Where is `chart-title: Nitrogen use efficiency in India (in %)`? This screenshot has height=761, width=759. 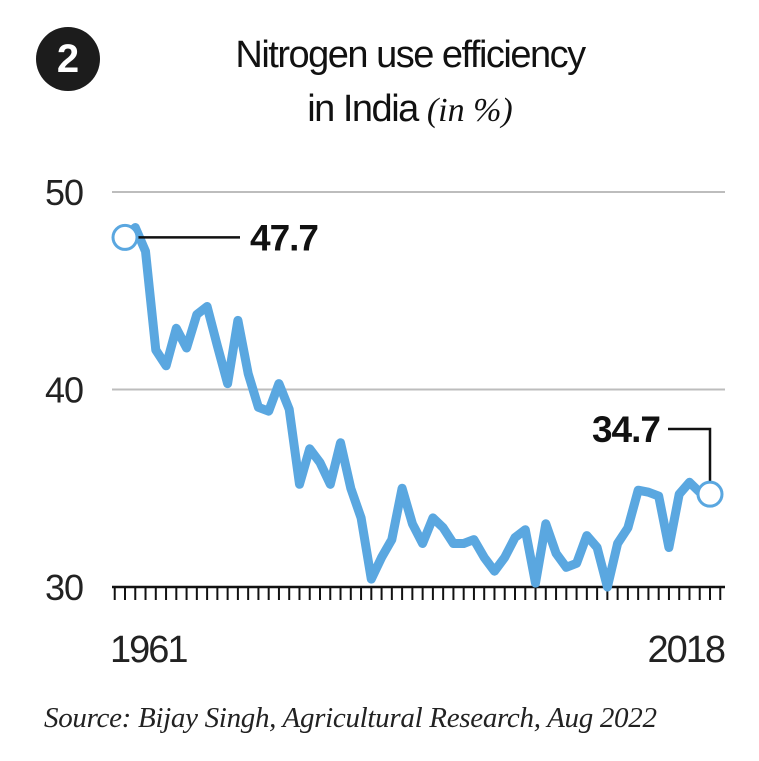
chart-title: Nitrogen use efficiency in India (in %) is located at coordinates (410, 83).